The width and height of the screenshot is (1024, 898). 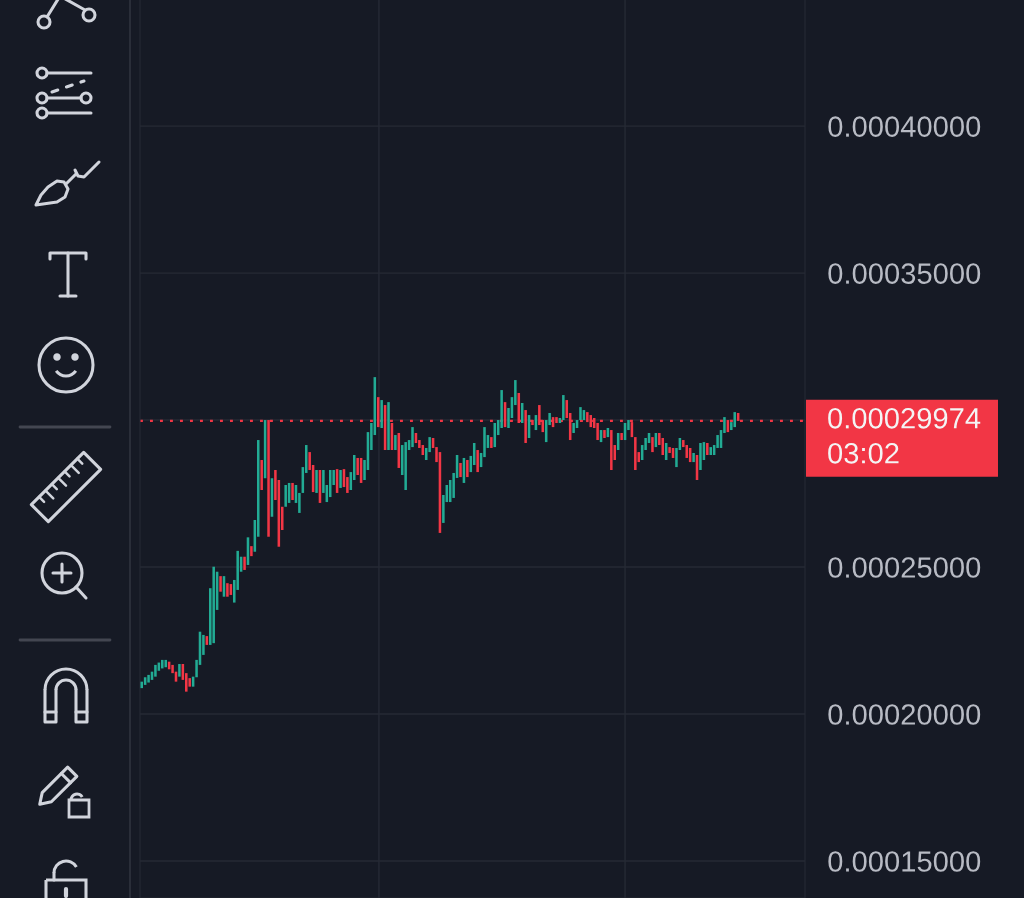 I want to click on text: 03:02, so click(x=863, y=453).